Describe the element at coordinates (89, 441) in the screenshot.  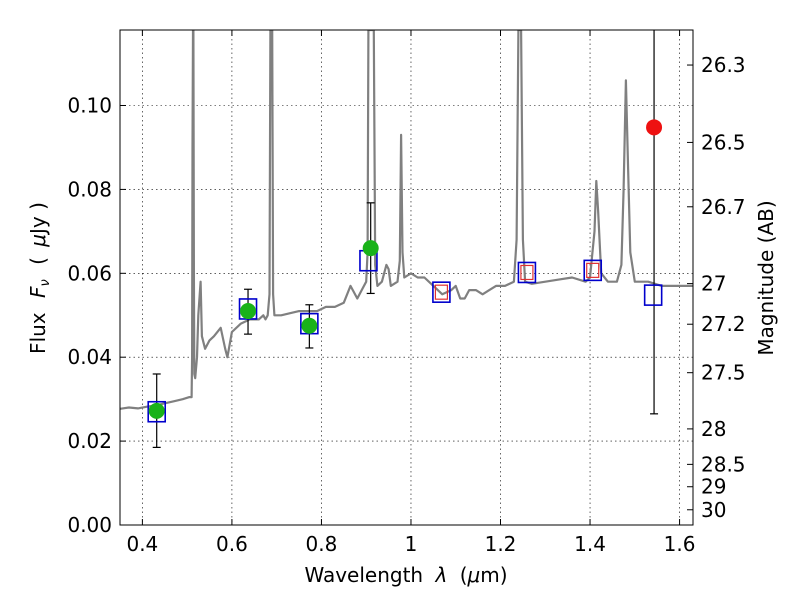
I see `y-tick-label: 0.02` at that location.